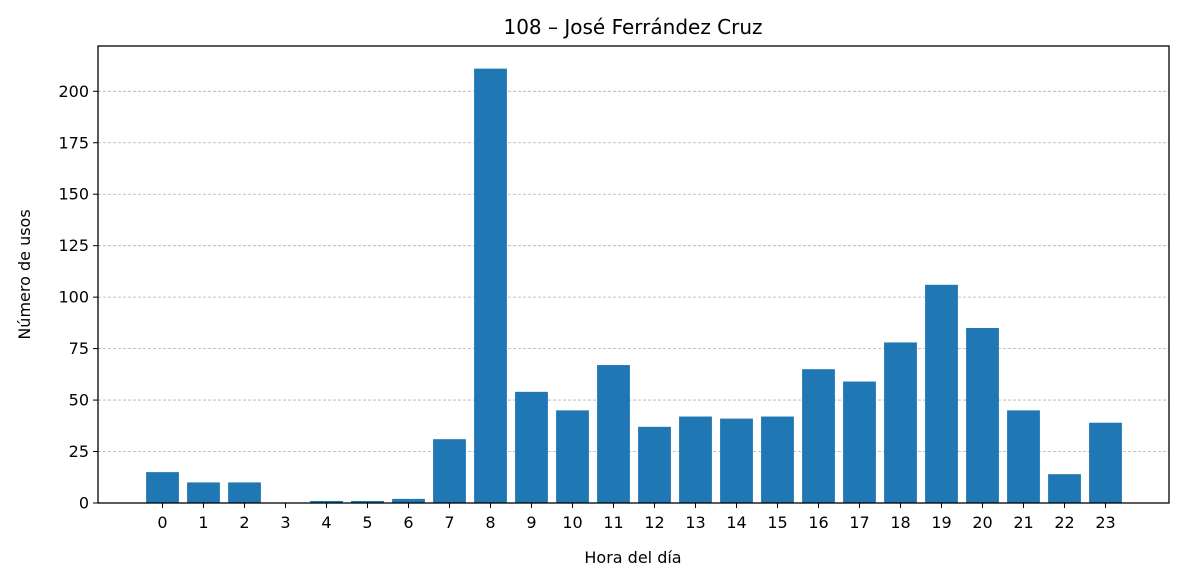 The height and width of the screenshot is (585, 1184). I want to click on x-tick-label: 7, so click(449, 522).